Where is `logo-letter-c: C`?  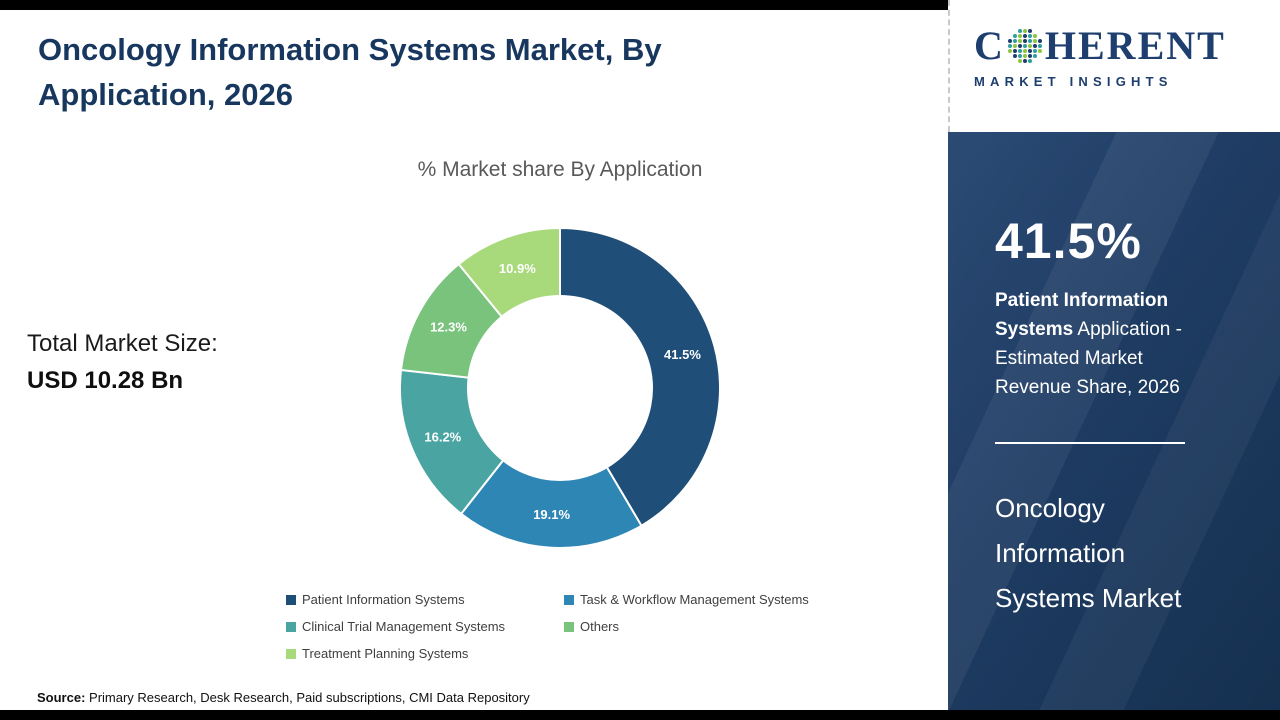
logo-letter-c: C is located at coordinates (989, 45).